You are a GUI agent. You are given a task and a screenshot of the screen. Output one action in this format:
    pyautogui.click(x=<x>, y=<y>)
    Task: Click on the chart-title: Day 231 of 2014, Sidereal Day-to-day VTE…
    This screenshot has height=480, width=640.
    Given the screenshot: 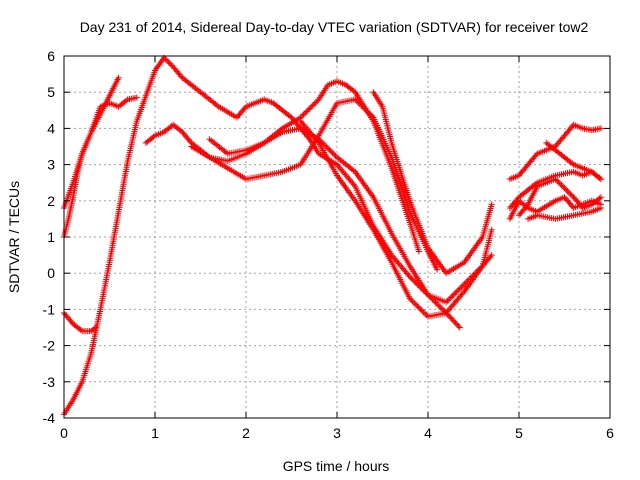 What is the action you would take?
    pyautogui.click(x=334, y=27)
    